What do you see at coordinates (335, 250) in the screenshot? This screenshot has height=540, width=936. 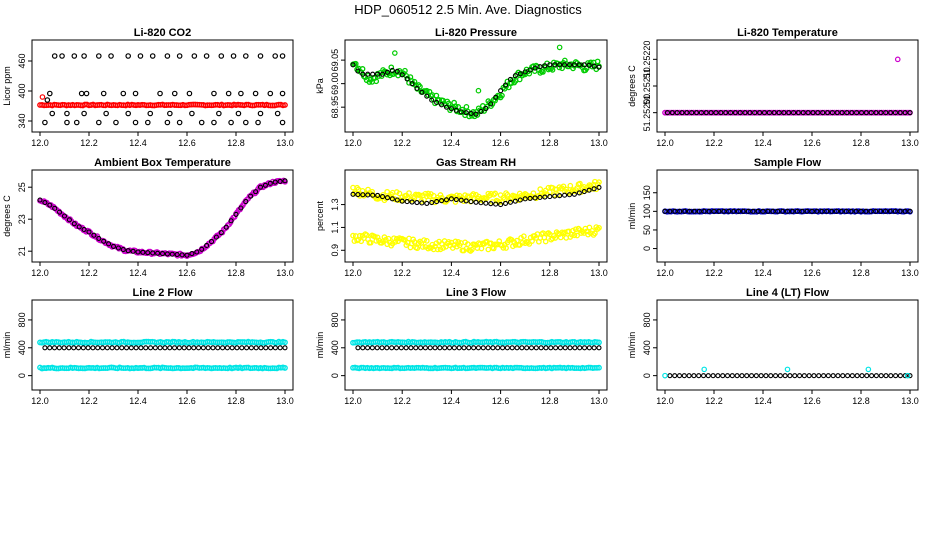 I see `y-tick-label: 0.9` at bounding box center [335, 250].